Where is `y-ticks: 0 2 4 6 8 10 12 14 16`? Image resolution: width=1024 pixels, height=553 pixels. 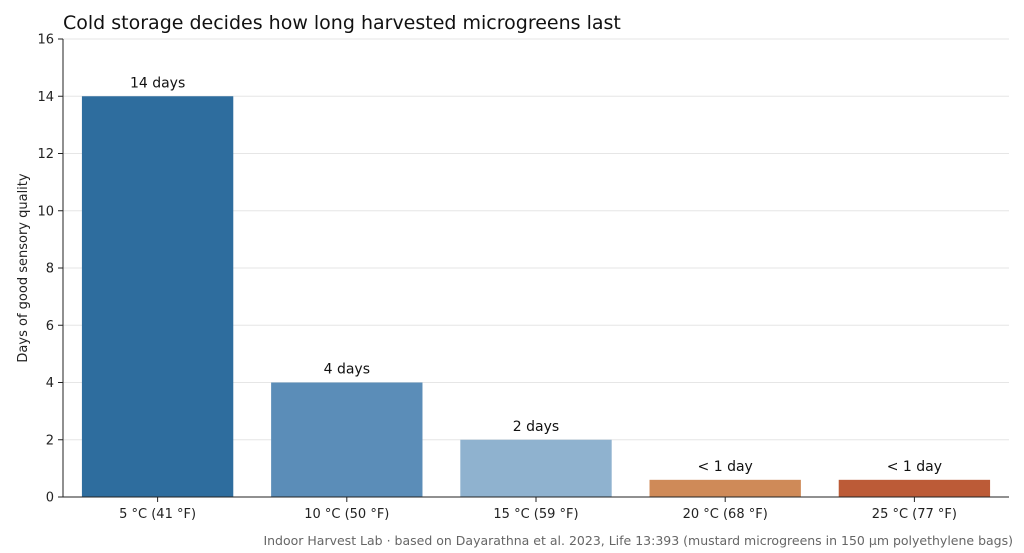 y-ticks: 0 2 4 6 8 10 12 14 16 is located at coordinates (50, 269).